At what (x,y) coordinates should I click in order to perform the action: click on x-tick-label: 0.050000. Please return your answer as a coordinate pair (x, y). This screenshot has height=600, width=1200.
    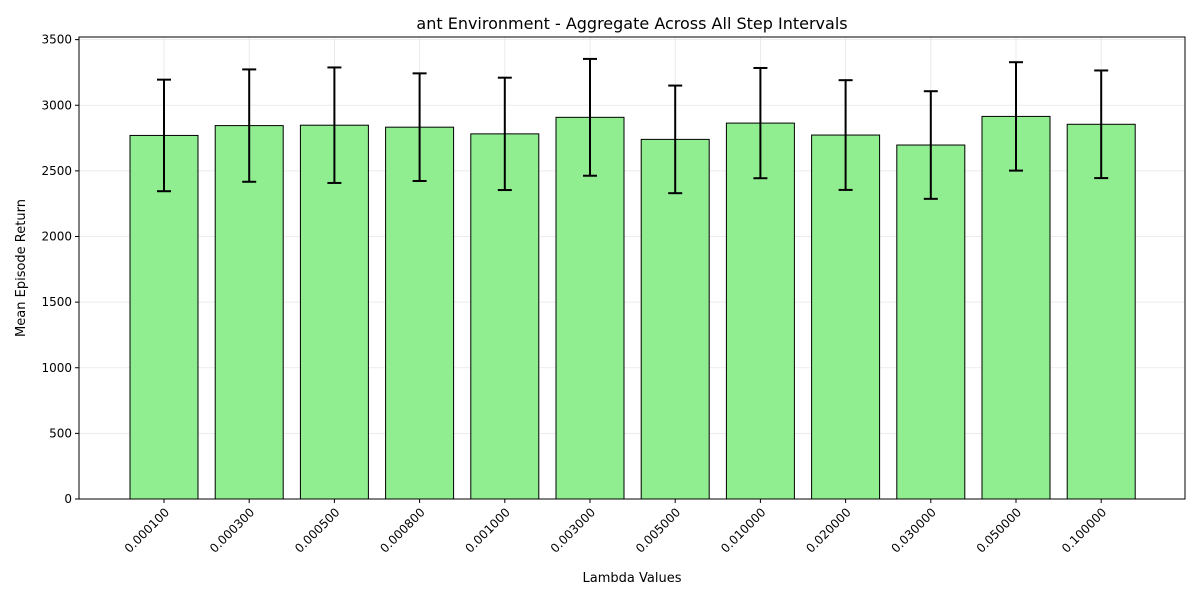
    Looking at the image, I should click on (999, 530).